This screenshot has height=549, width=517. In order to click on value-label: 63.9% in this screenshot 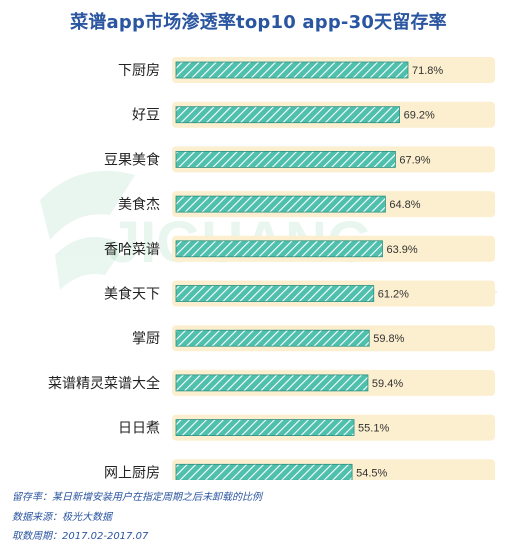, I will do `click(401, 250)`.